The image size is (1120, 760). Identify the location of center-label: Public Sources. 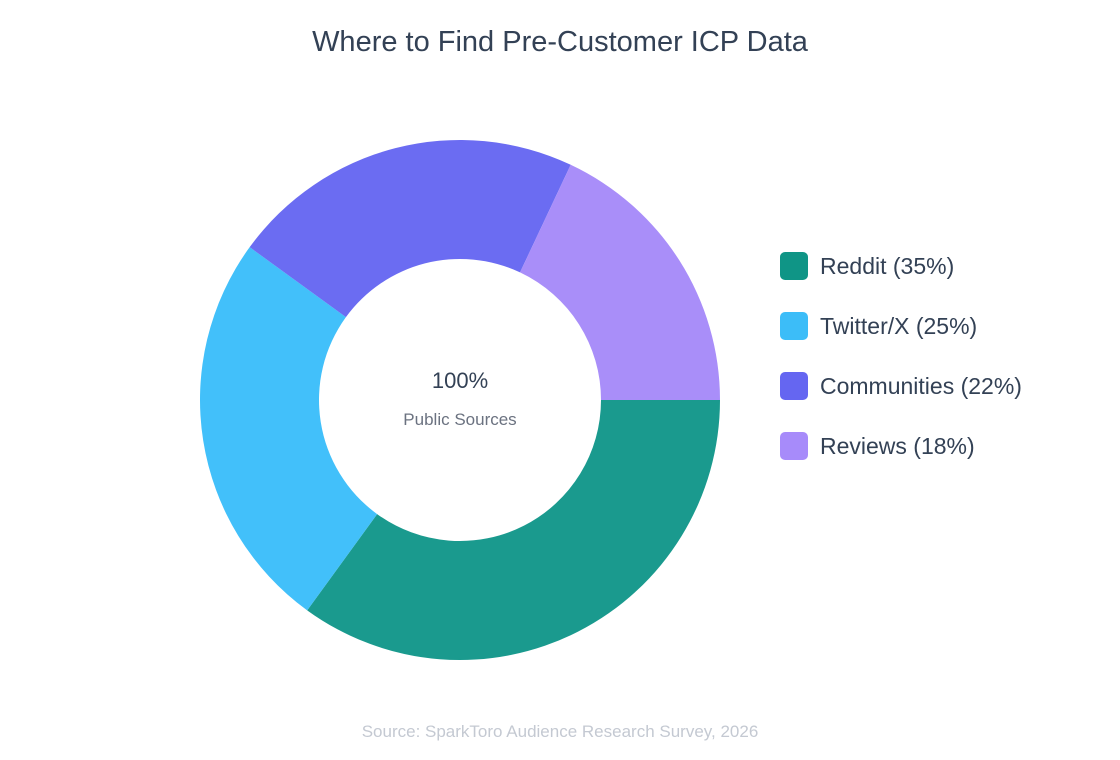
(460, 419).